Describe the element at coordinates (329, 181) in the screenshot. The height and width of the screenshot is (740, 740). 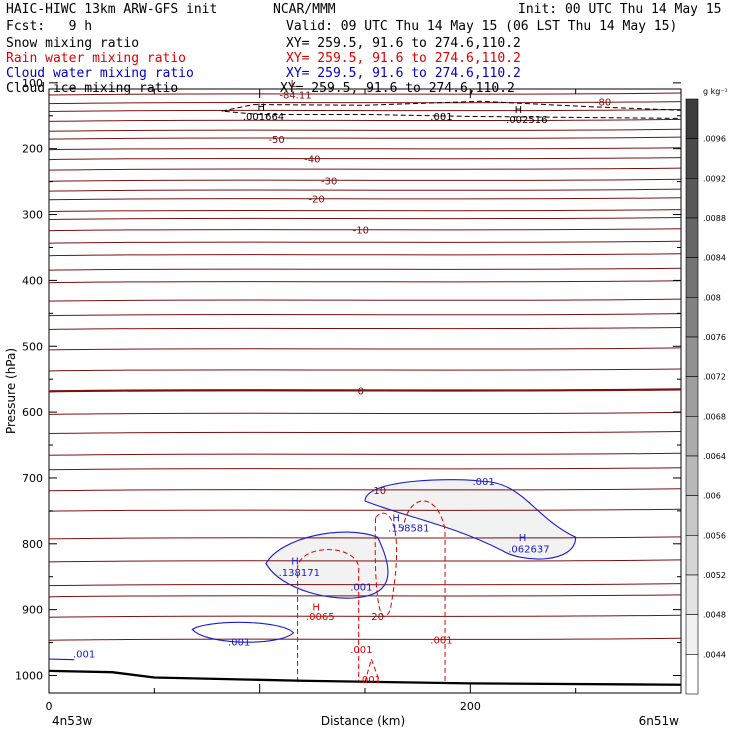
I see `isotherm-label: -30` at that location.